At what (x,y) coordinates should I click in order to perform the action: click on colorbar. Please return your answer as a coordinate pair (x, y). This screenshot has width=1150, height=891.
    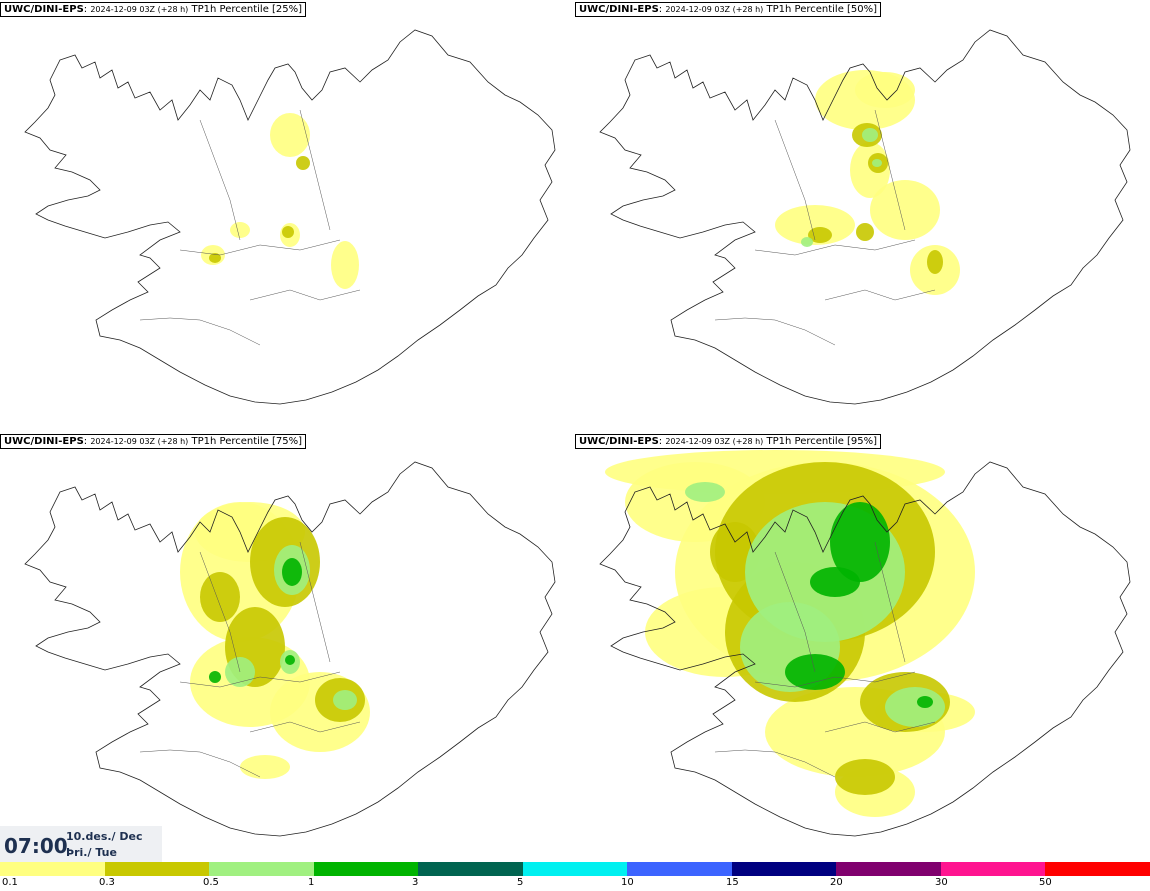
    Looking at the image, I should click on (575, 869).